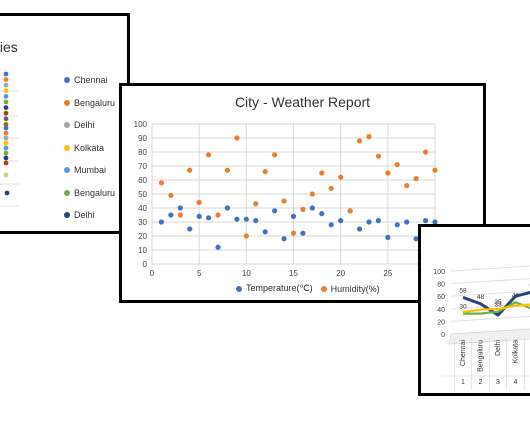 Image resolution: width=530 pixels, height=442 pixels. I want to click on back-legend-label: Kolkata, so click(89, 233).